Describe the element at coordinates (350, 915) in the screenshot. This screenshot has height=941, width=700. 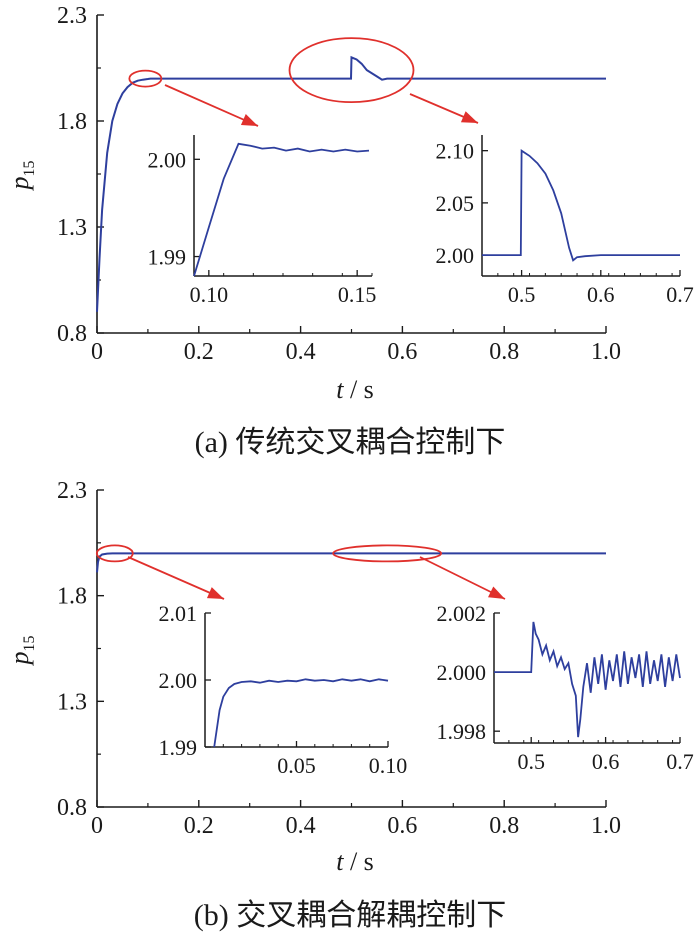
I see `p1-caption: (b) 交叉耦合解耦控制下` at that location.